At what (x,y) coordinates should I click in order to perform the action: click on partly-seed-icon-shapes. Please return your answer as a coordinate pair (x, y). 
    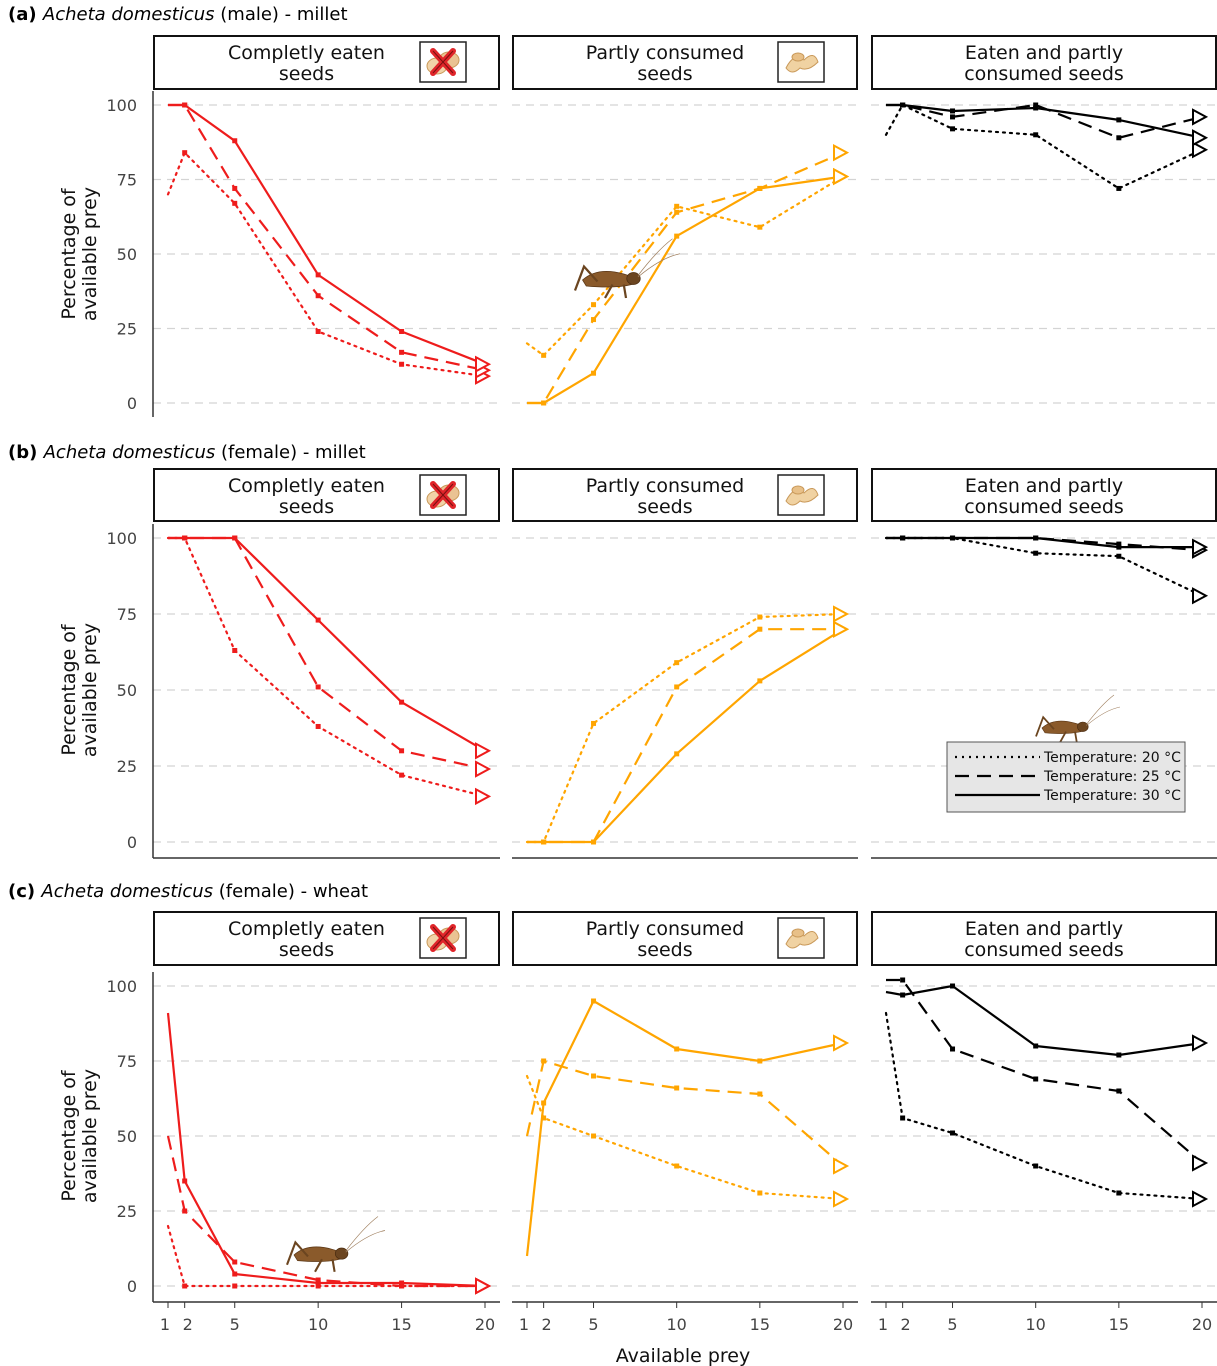
    Looking at the image, I should click on (802, 938).